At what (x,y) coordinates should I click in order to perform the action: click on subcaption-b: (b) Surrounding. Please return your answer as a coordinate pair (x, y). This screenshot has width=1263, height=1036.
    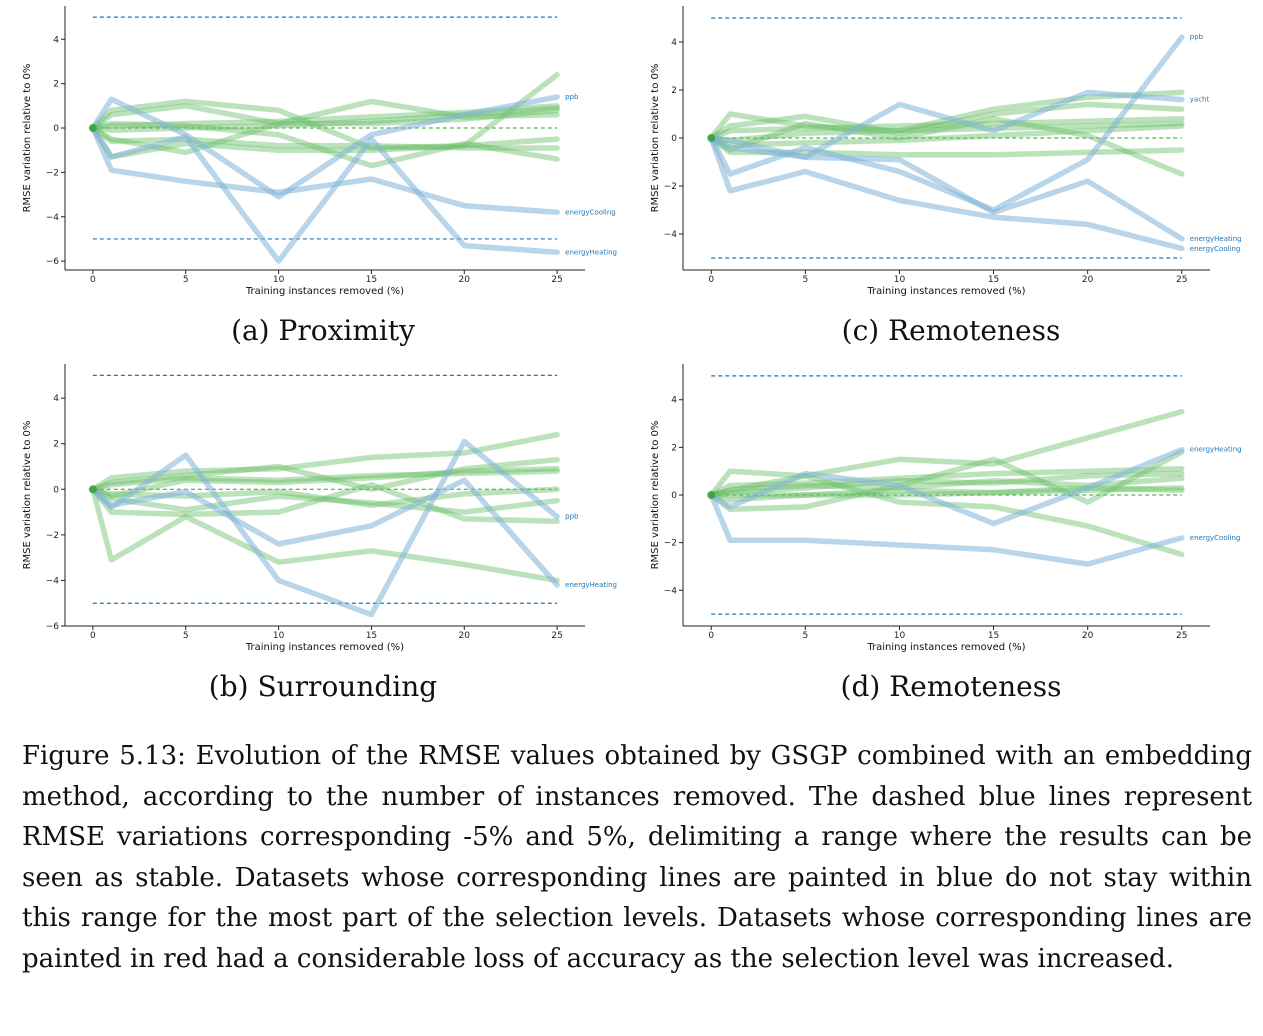
    Looking at the image, I should click on (323, 686).